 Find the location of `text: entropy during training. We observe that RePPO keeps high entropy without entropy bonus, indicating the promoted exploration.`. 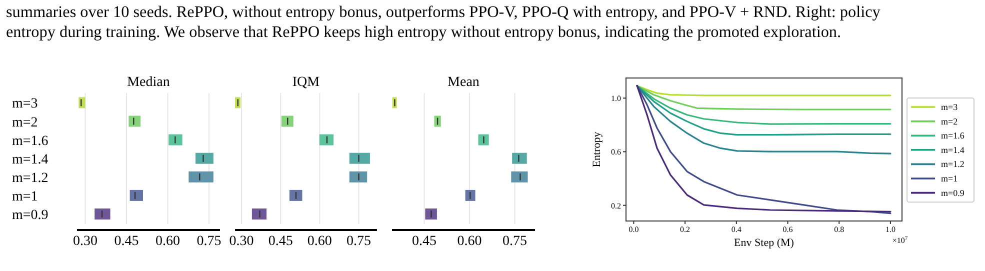

text: entropy during training. We observe that RePPO keeps high entropy without entropy bonus, indicating the promoted exploration. is located at coordinates (424, 32).